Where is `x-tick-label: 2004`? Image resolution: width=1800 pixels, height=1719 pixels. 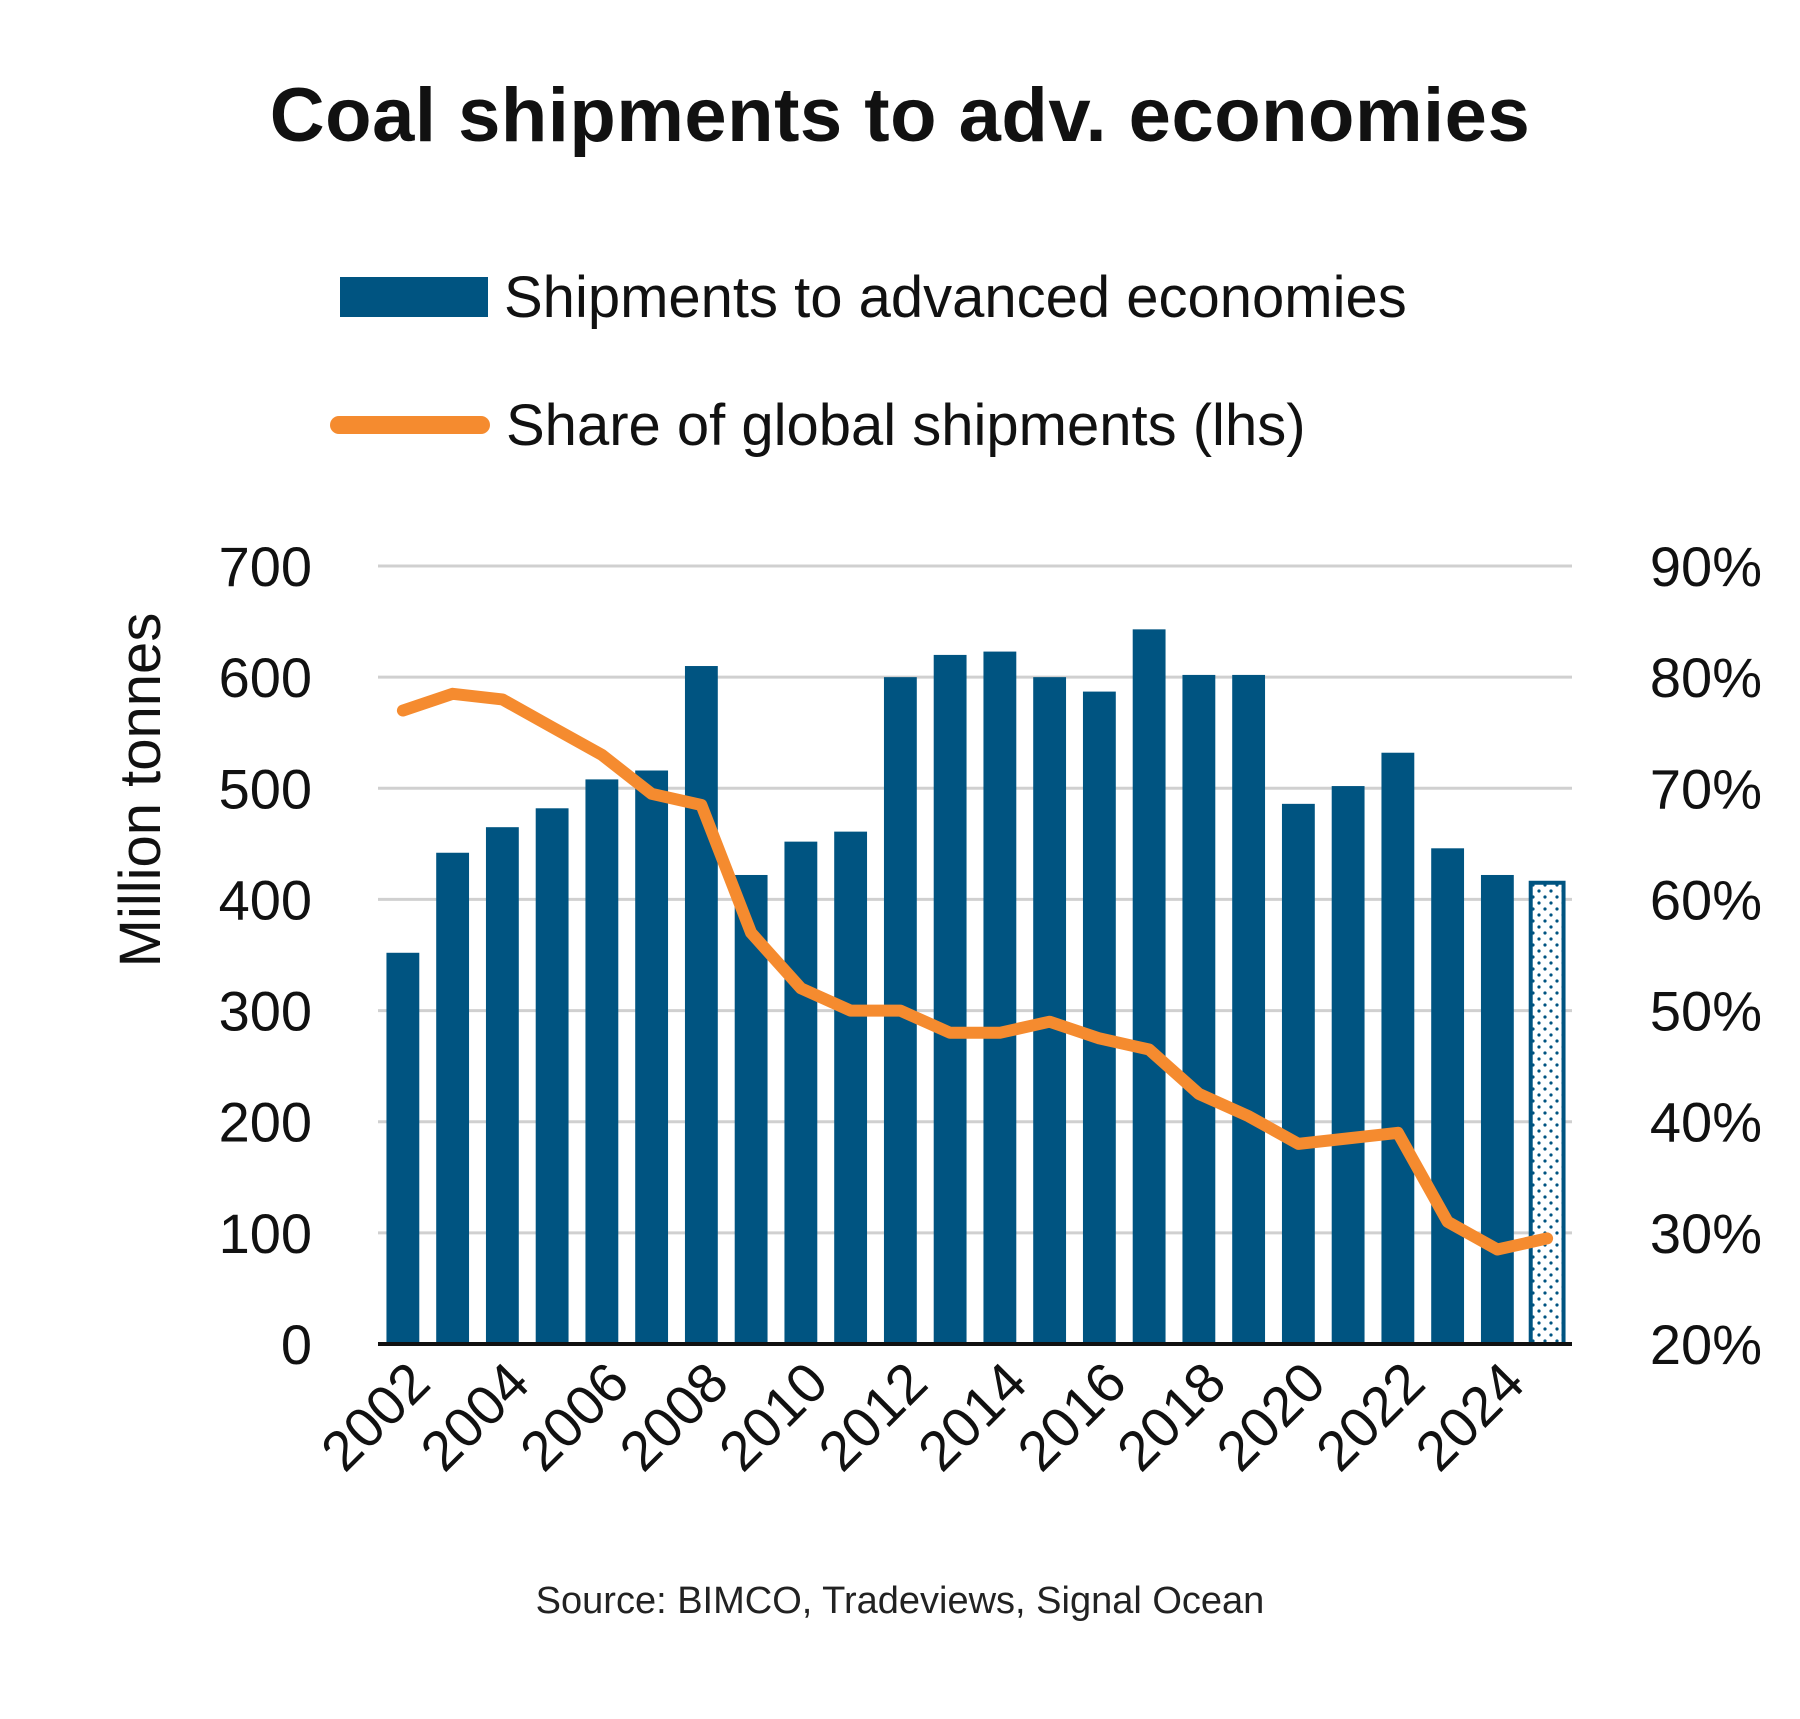
x-tick-label: 2004 is located at coordinates (474, 1416).